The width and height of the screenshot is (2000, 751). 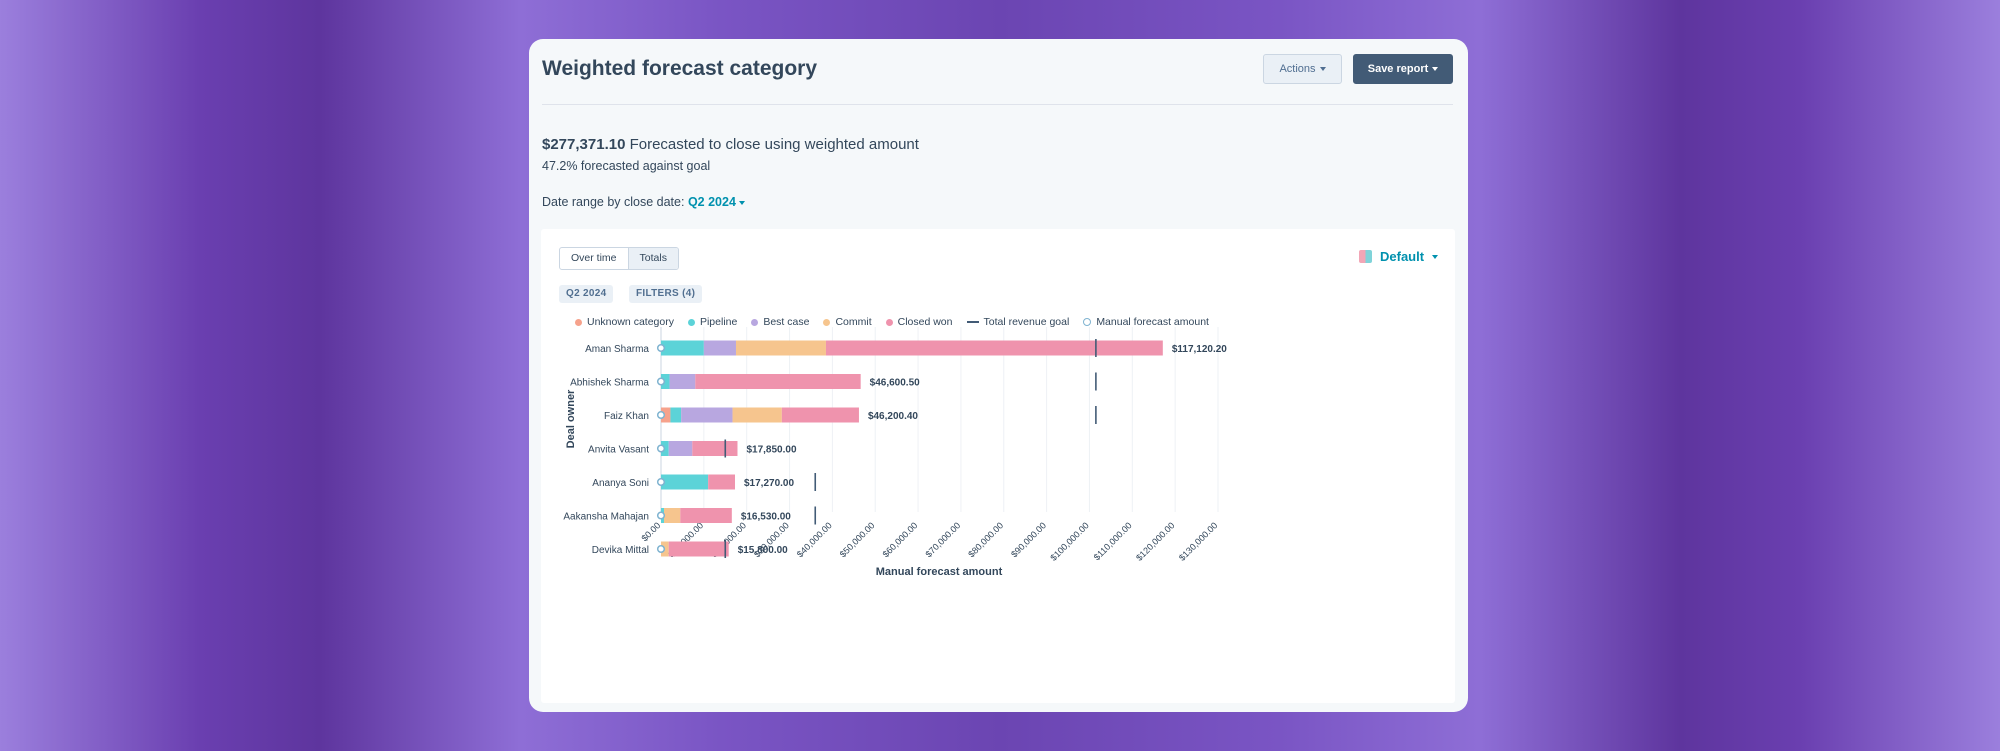 What do you see at coordinates (1017, 322) in the screenshot?
I see `legend-revenue-goal: Total revenue goal` at bounding box center [1017, 322].